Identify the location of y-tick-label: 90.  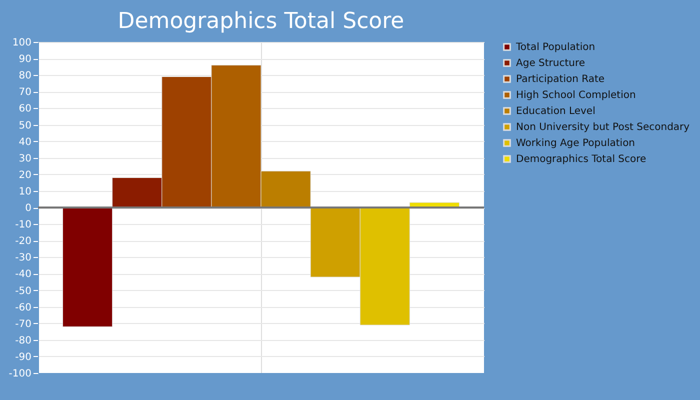
(25, 60).